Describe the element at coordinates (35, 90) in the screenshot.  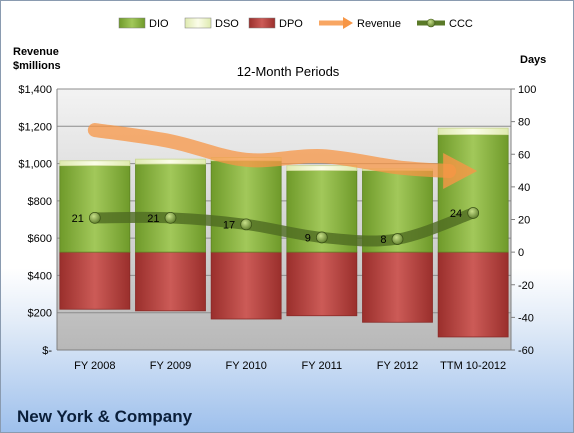
I see `left-tick-label: $1,400` at that location.